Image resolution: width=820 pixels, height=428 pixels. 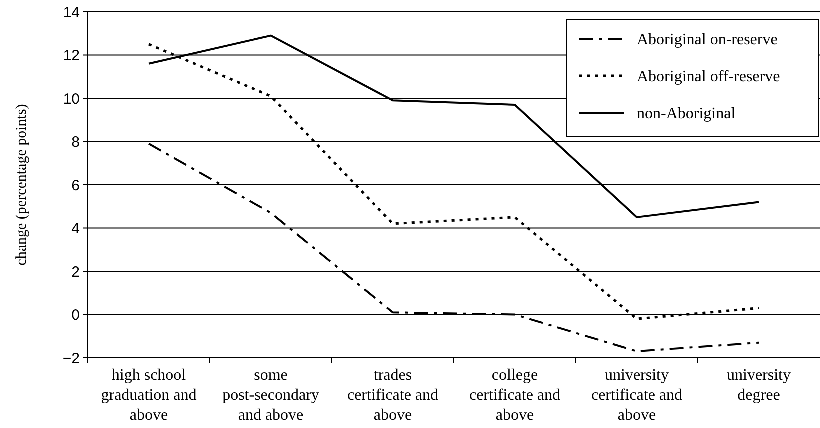 What do you see at coordinates (76, 229) in the screenshot?
I see `y-tick-label: 4` at bounding box center [76, 229].